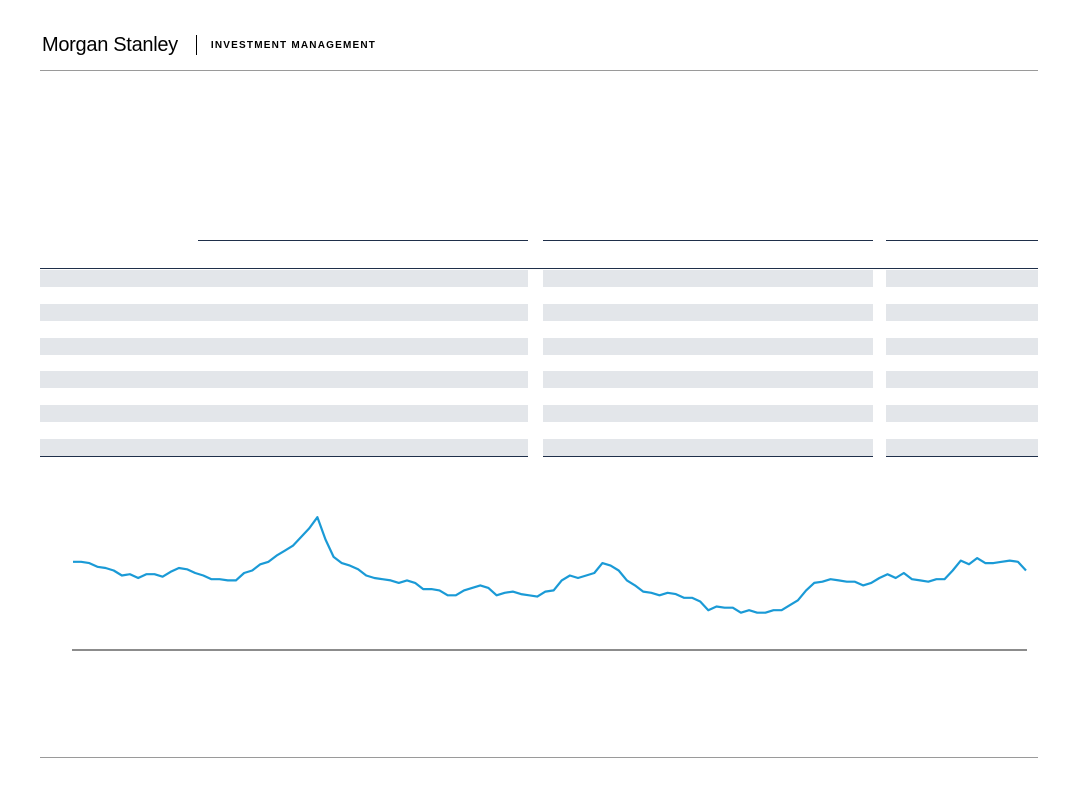 The width and height of the screenshot is (1080, 810). Describe the element at coordinates (539, 757) in the screenshot. I see `footer-rule` at that location.